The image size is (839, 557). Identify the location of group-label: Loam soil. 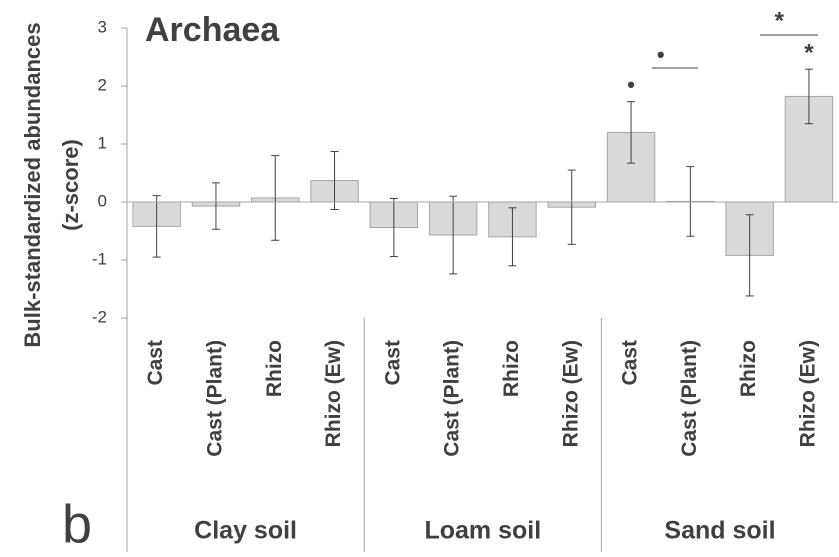
(482, 531).